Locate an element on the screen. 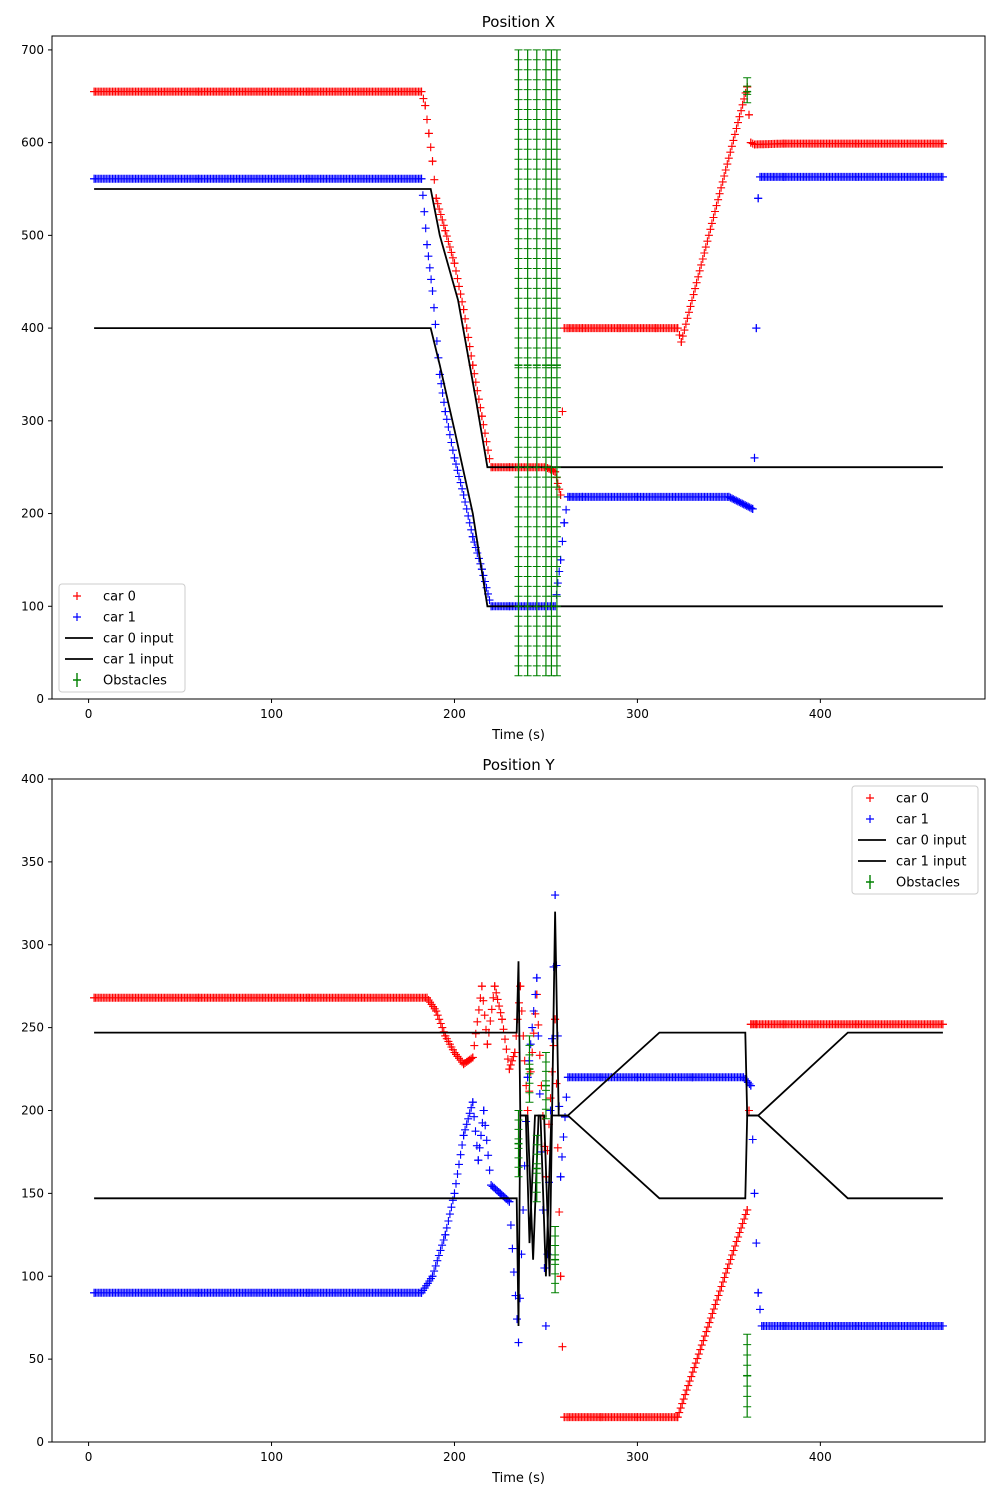 The height and width of the screenshot is (1500, 1000). legend-marker is located at coordinates (77, 596).